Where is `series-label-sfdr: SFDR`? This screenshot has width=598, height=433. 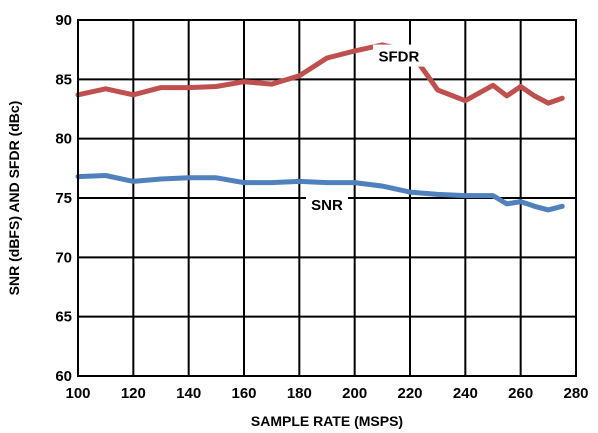 series-label-sfdr: SFDR is located at coordinates (399, 57).